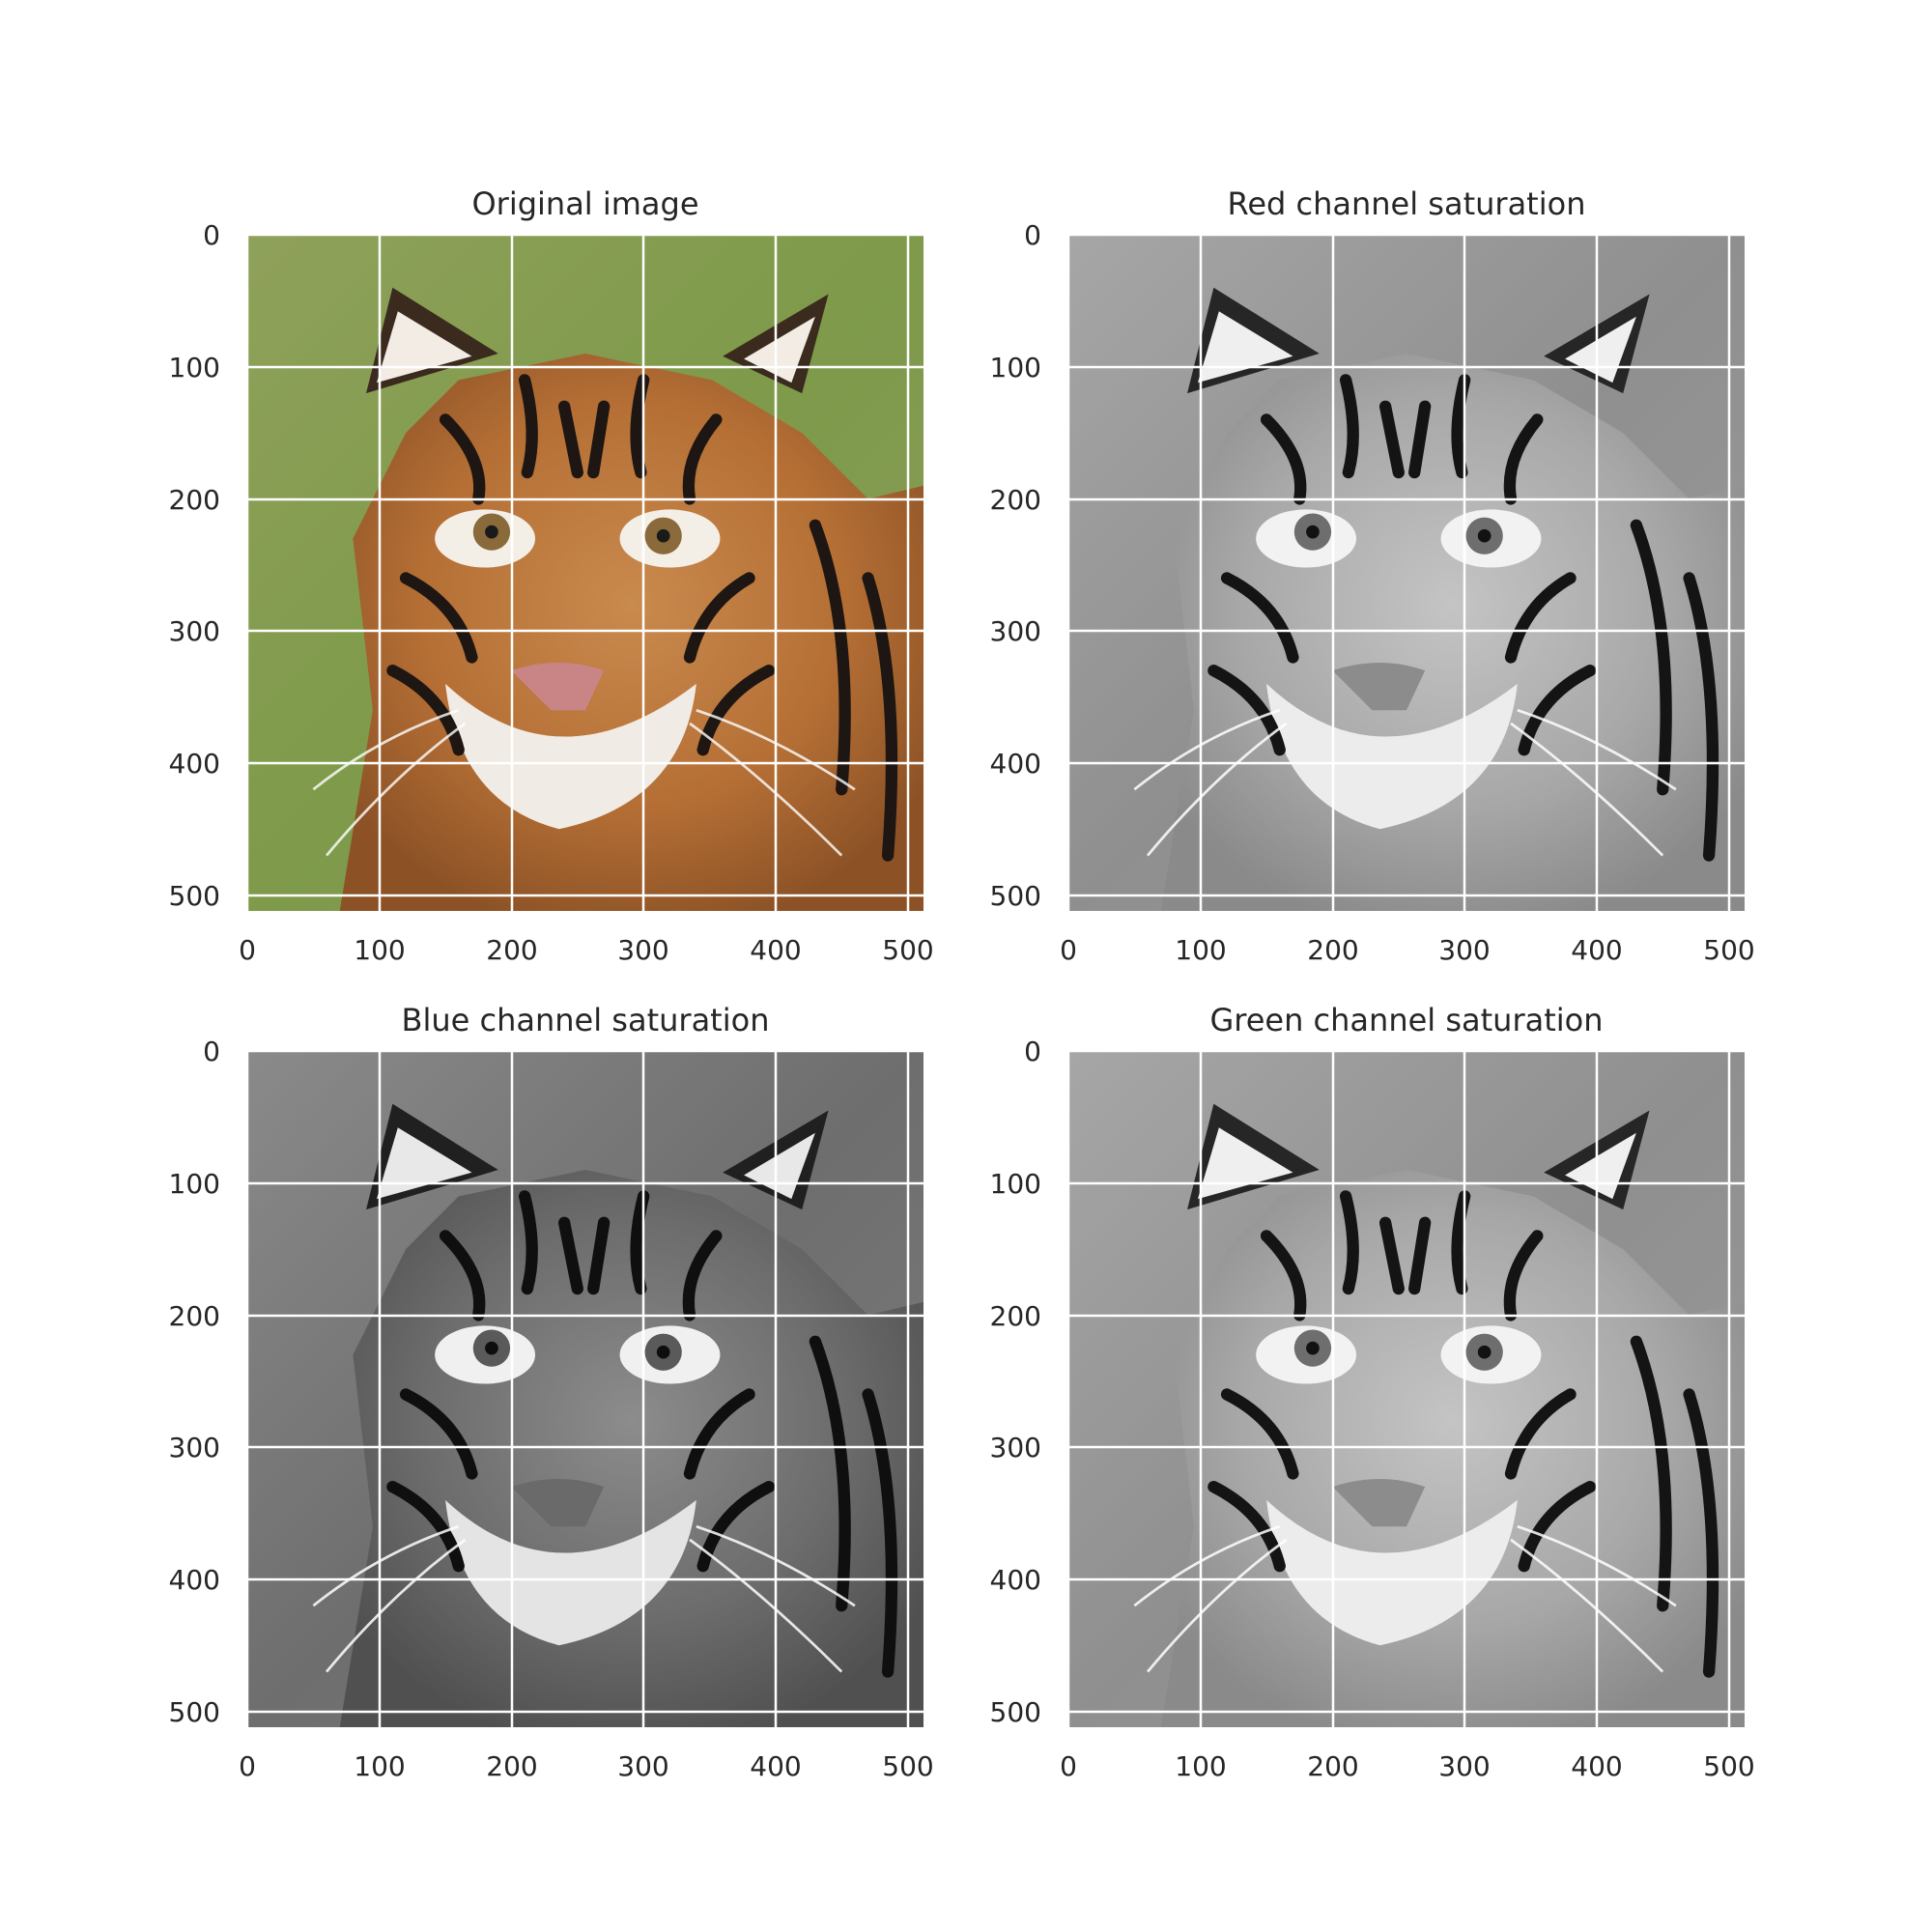 The height and width of the screenshot is (1932, 1932). What do you see at coordinates (586, 1020) in the screenshot?
I see `panel-title: Blue channel saturation` at bounding box center [586, 1020].